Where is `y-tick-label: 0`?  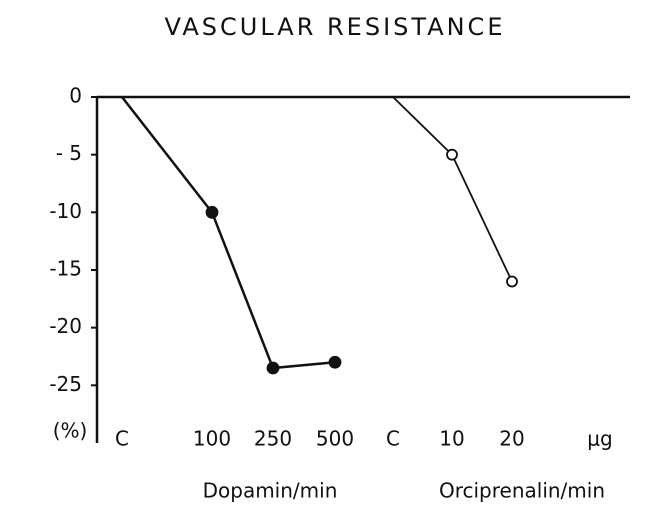 y-tick-label: 0 is located at coordinates (75, 96).